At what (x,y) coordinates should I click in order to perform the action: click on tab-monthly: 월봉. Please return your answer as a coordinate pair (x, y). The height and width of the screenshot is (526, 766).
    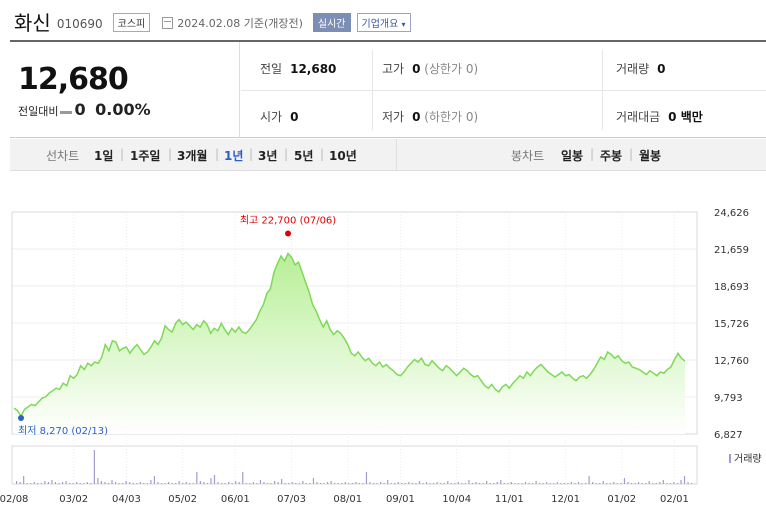
    Looking at the image, I should click on (650, 156).